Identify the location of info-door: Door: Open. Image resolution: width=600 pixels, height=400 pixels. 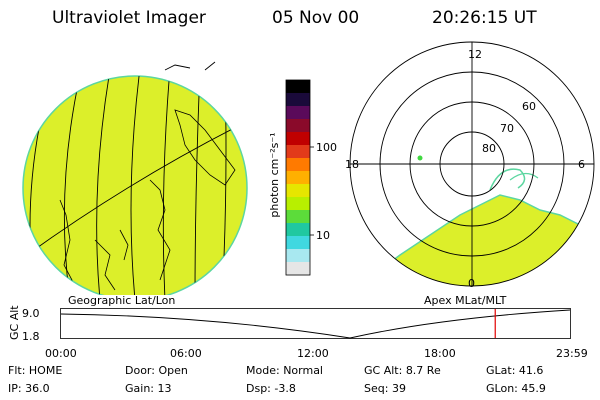
(156, 370).